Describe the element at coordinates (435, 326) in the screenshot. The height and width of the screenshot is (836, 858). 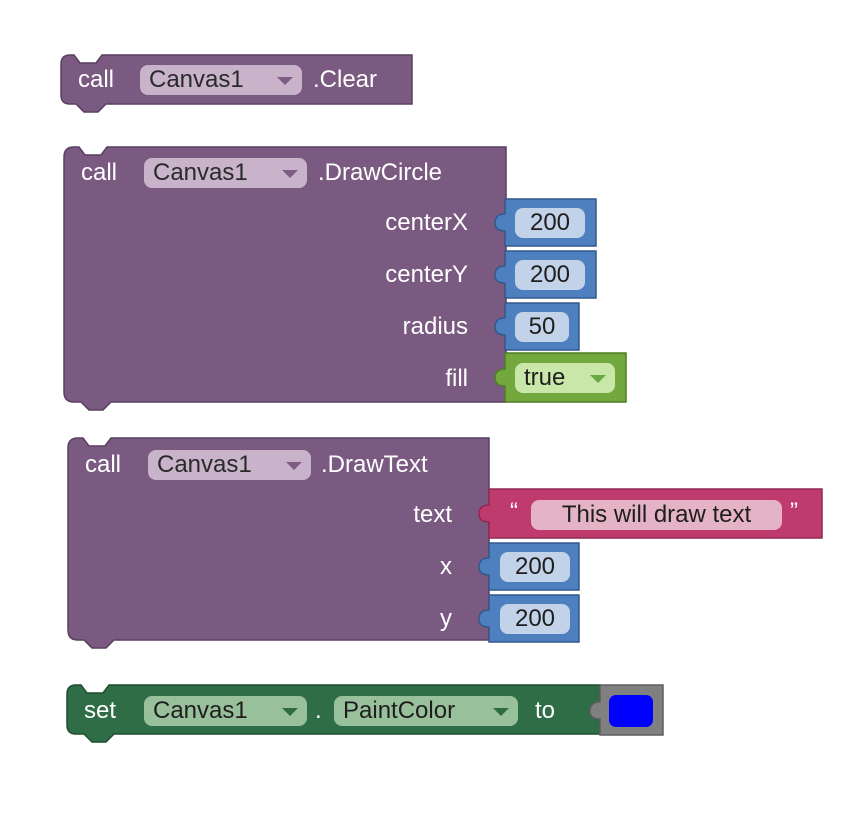
I see `radius-label: radius` at that location.